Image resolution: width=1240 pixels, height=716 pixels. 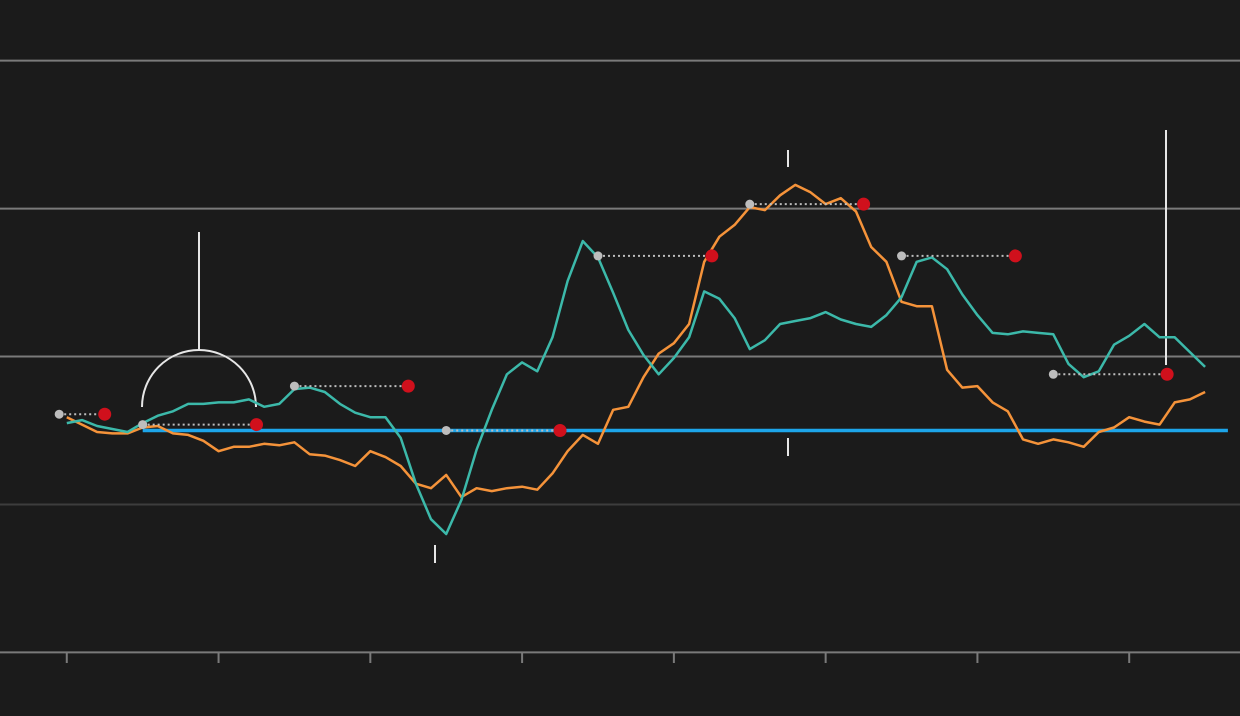 What do you see at coordinates (199, 378) in the screenshot?
I see `annotation-arc` at bounding box center [199, 378].